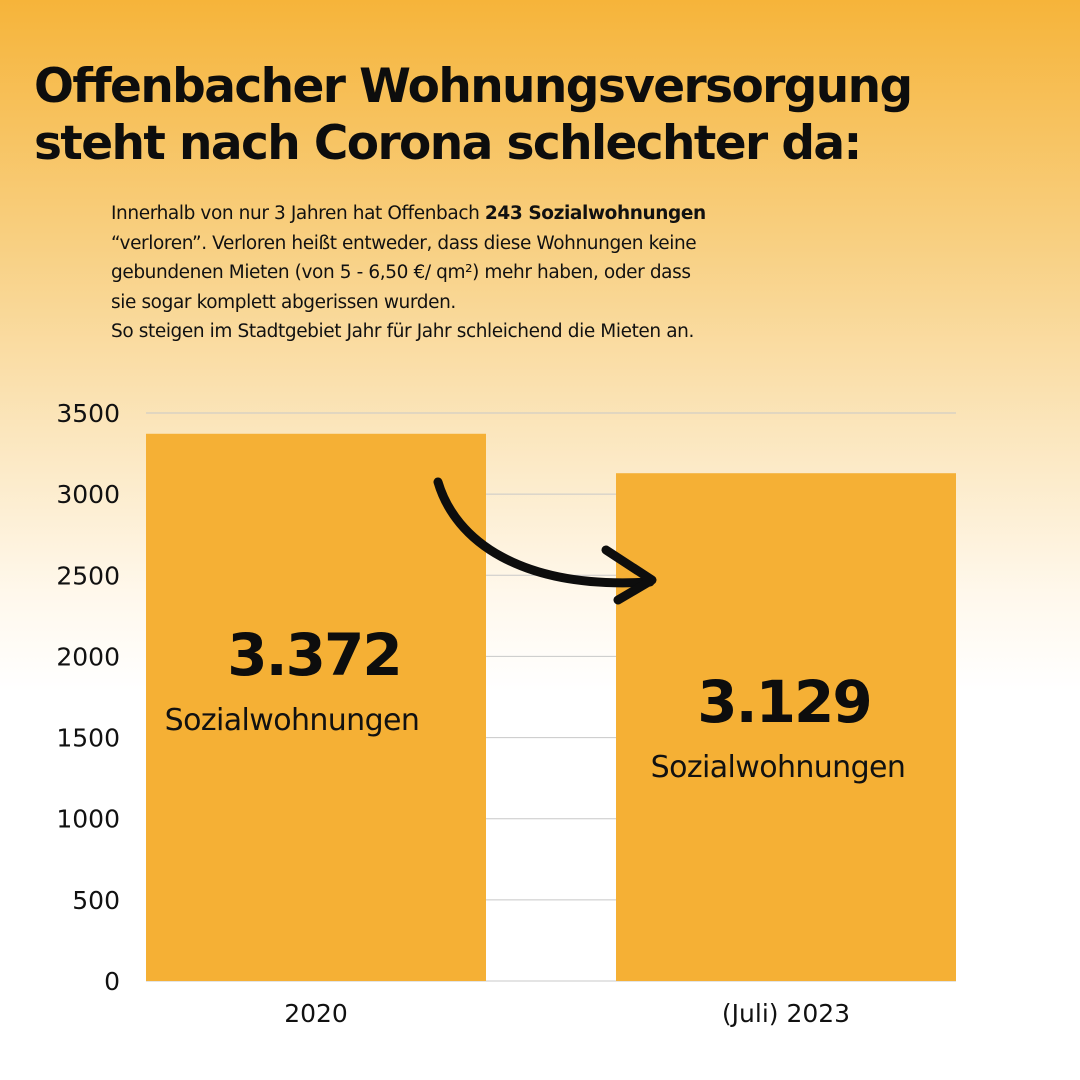 This screenshot has height=1080, width=1080. What do you see at coordinates (88, 697) in the screenshot?
I see `y-axis-ticks: 0 500 1000 1500 2000 2500 3000 3500` at bounding box center [88, 697].